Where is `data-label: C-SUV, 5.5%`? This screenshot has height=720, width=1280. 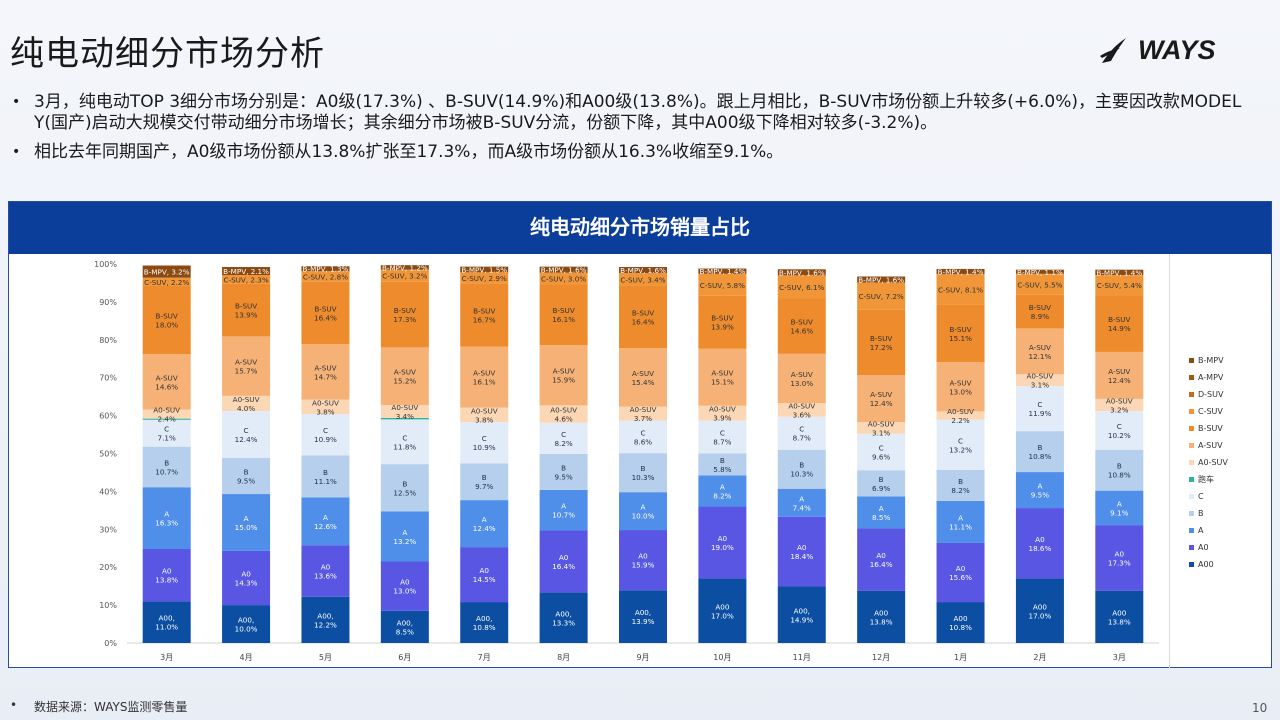 data-label: C-SUV, 5.5% is located at coordinates (1039, 284).